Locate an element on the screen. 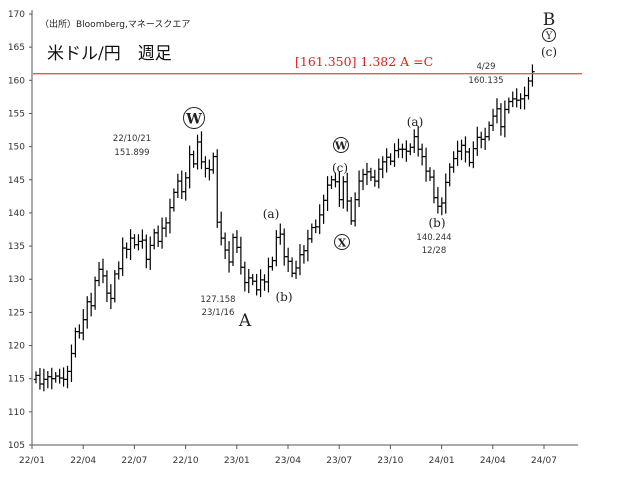  y-tick-label: 125 is located at coordinates (16, 313).